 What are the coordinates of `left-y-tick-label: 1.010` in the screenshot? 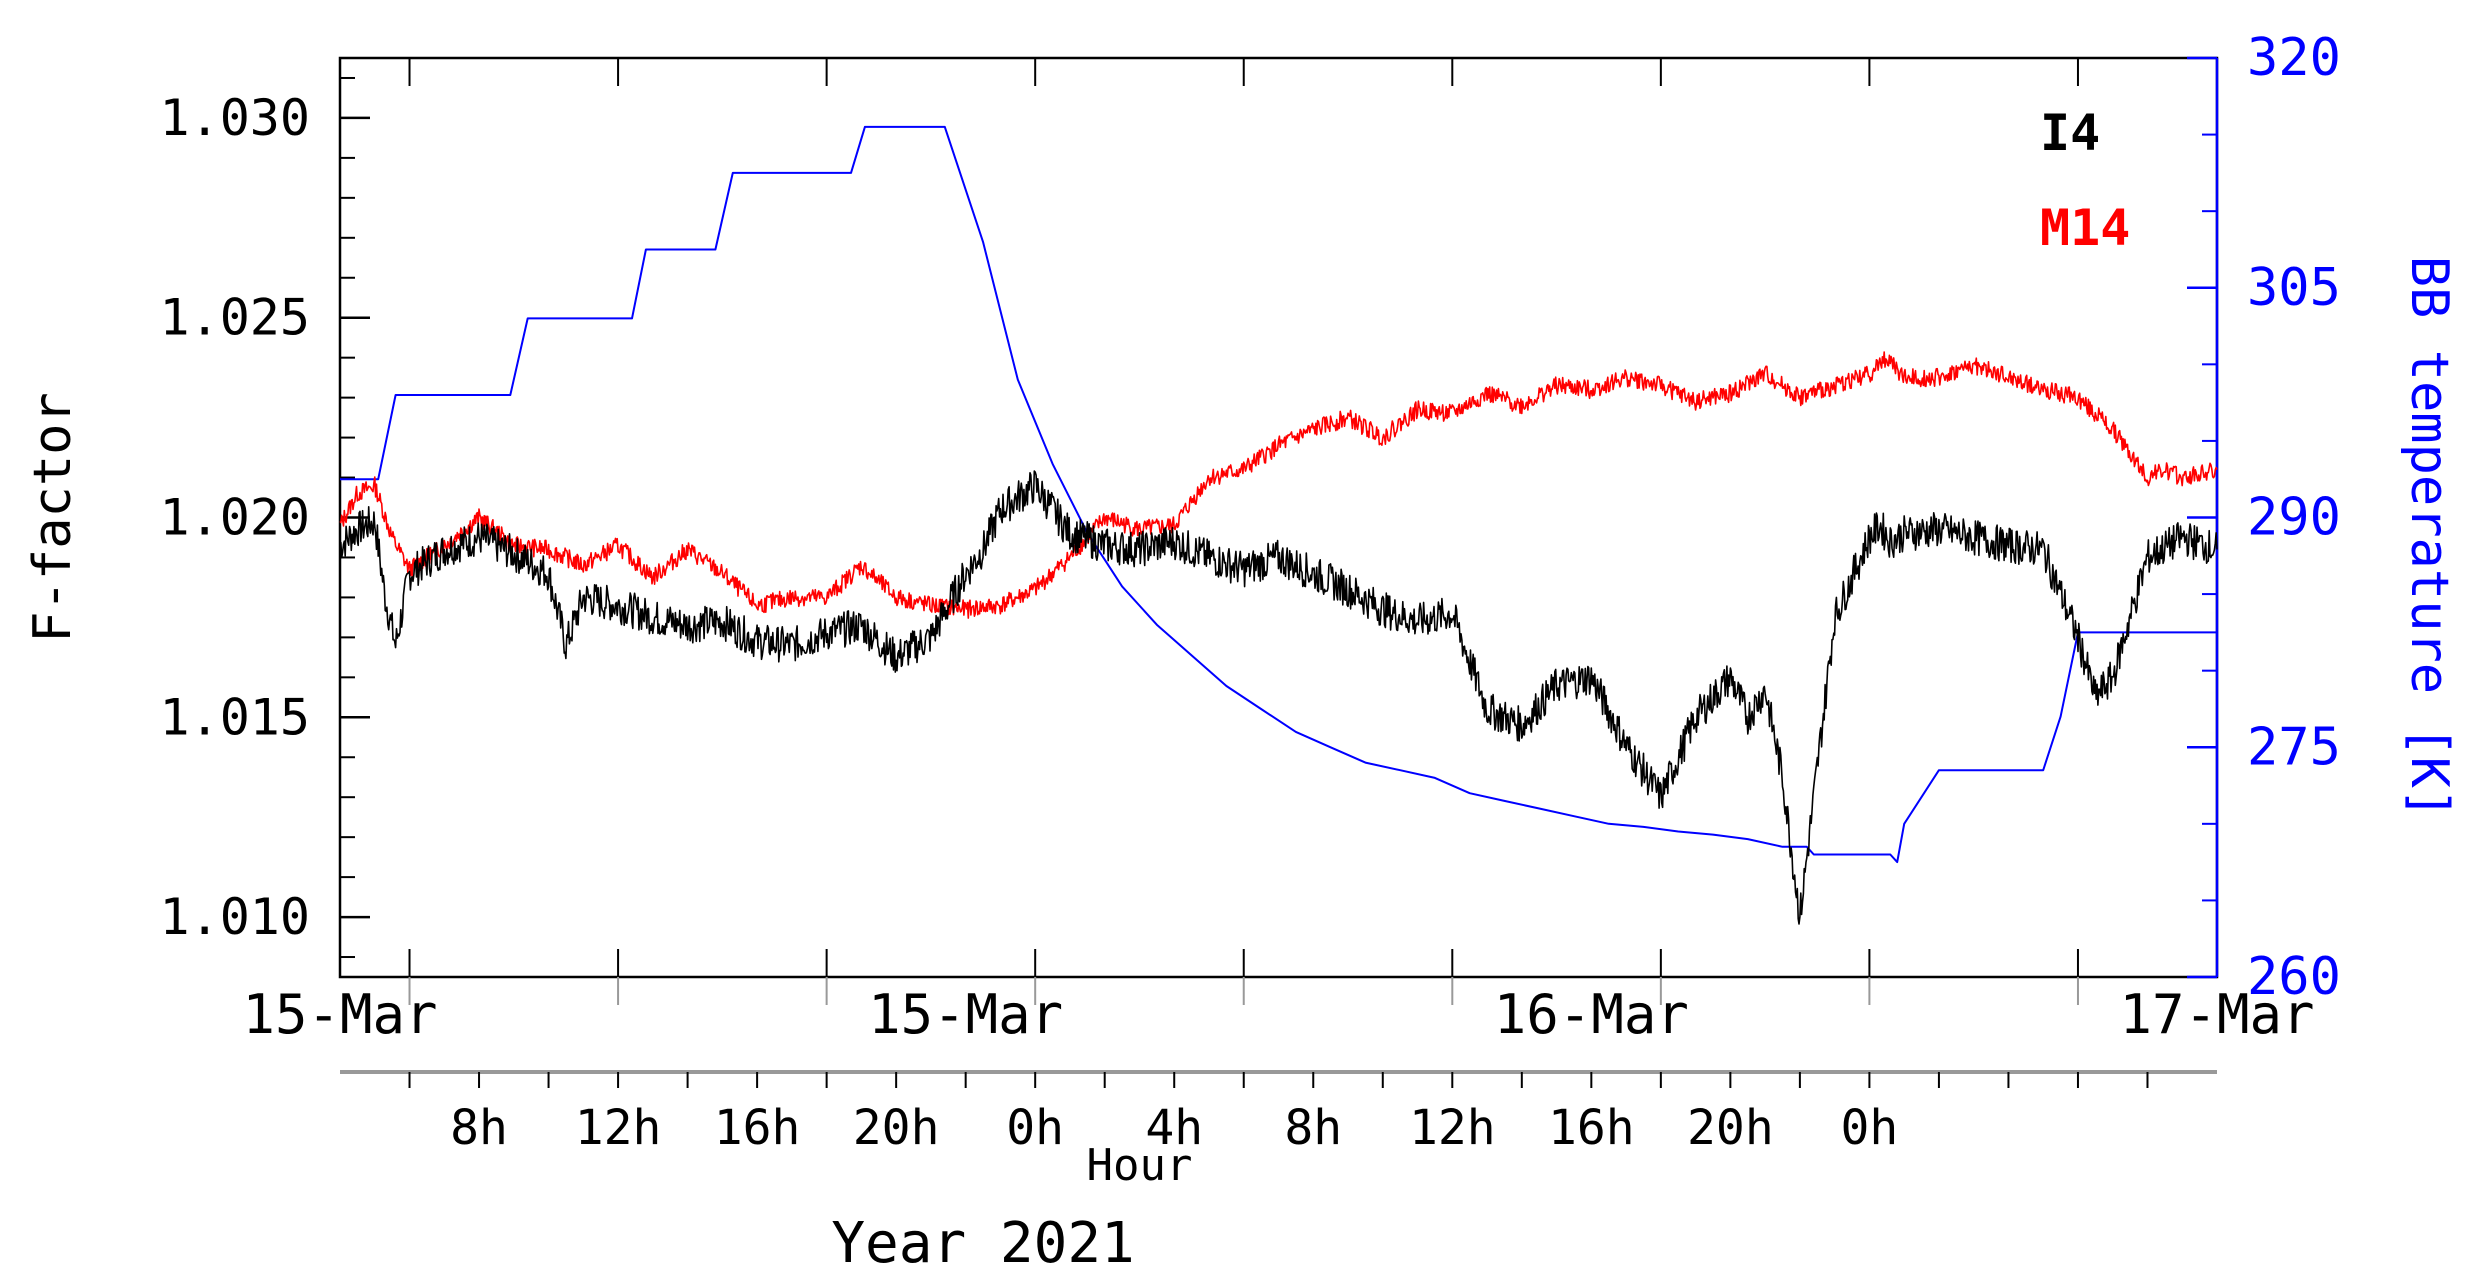 It's located at (234, 917).